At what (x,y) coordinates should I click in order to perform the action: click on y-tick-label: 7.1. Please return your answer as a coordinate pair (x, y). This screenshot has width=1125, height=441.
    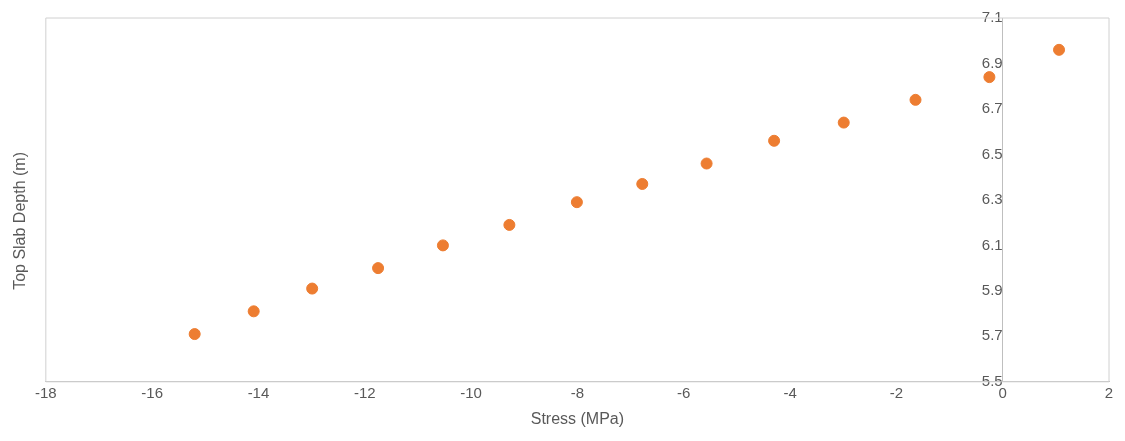
    Looking at the image, I should click on (992, 17).